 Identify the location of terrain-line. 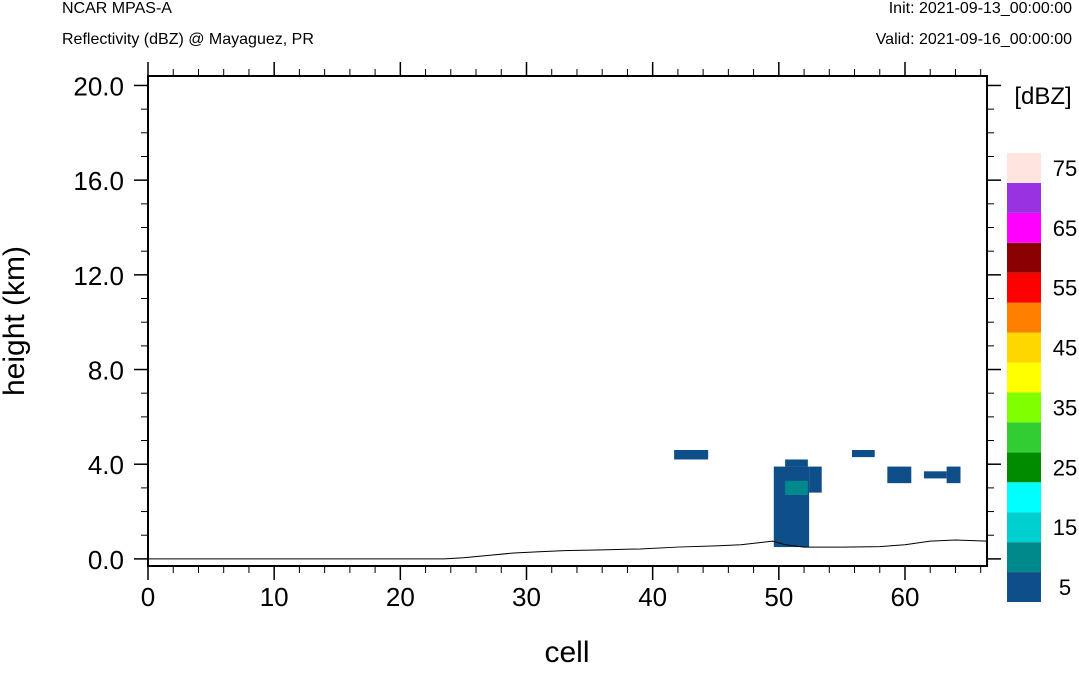
(568, 549).